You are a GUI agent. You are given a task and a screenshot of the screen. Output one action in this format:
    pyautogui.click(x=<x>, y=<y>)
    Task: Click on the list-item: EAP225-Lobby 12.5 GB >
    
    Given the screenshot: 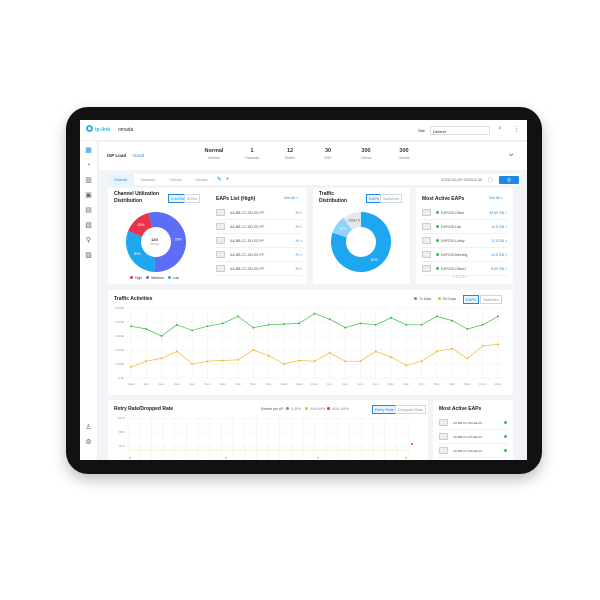 What is the action you would take?
    pyautogui.click(x=464, y=241)
    